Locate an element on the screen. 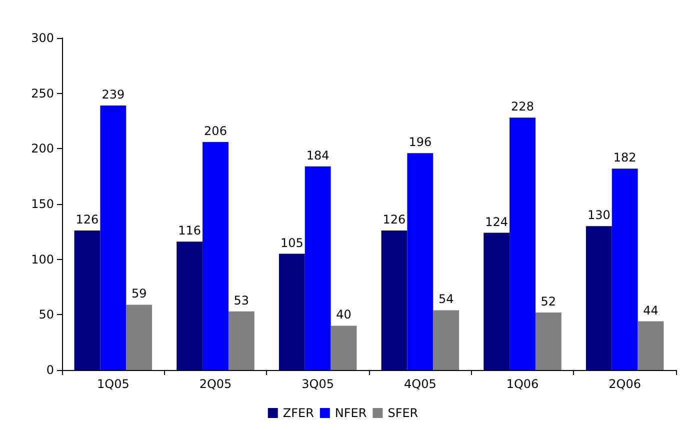 The width and height of the screenshot is (686, 430). x-tick-label: 2Q06 is located at coordinates (625, 384).